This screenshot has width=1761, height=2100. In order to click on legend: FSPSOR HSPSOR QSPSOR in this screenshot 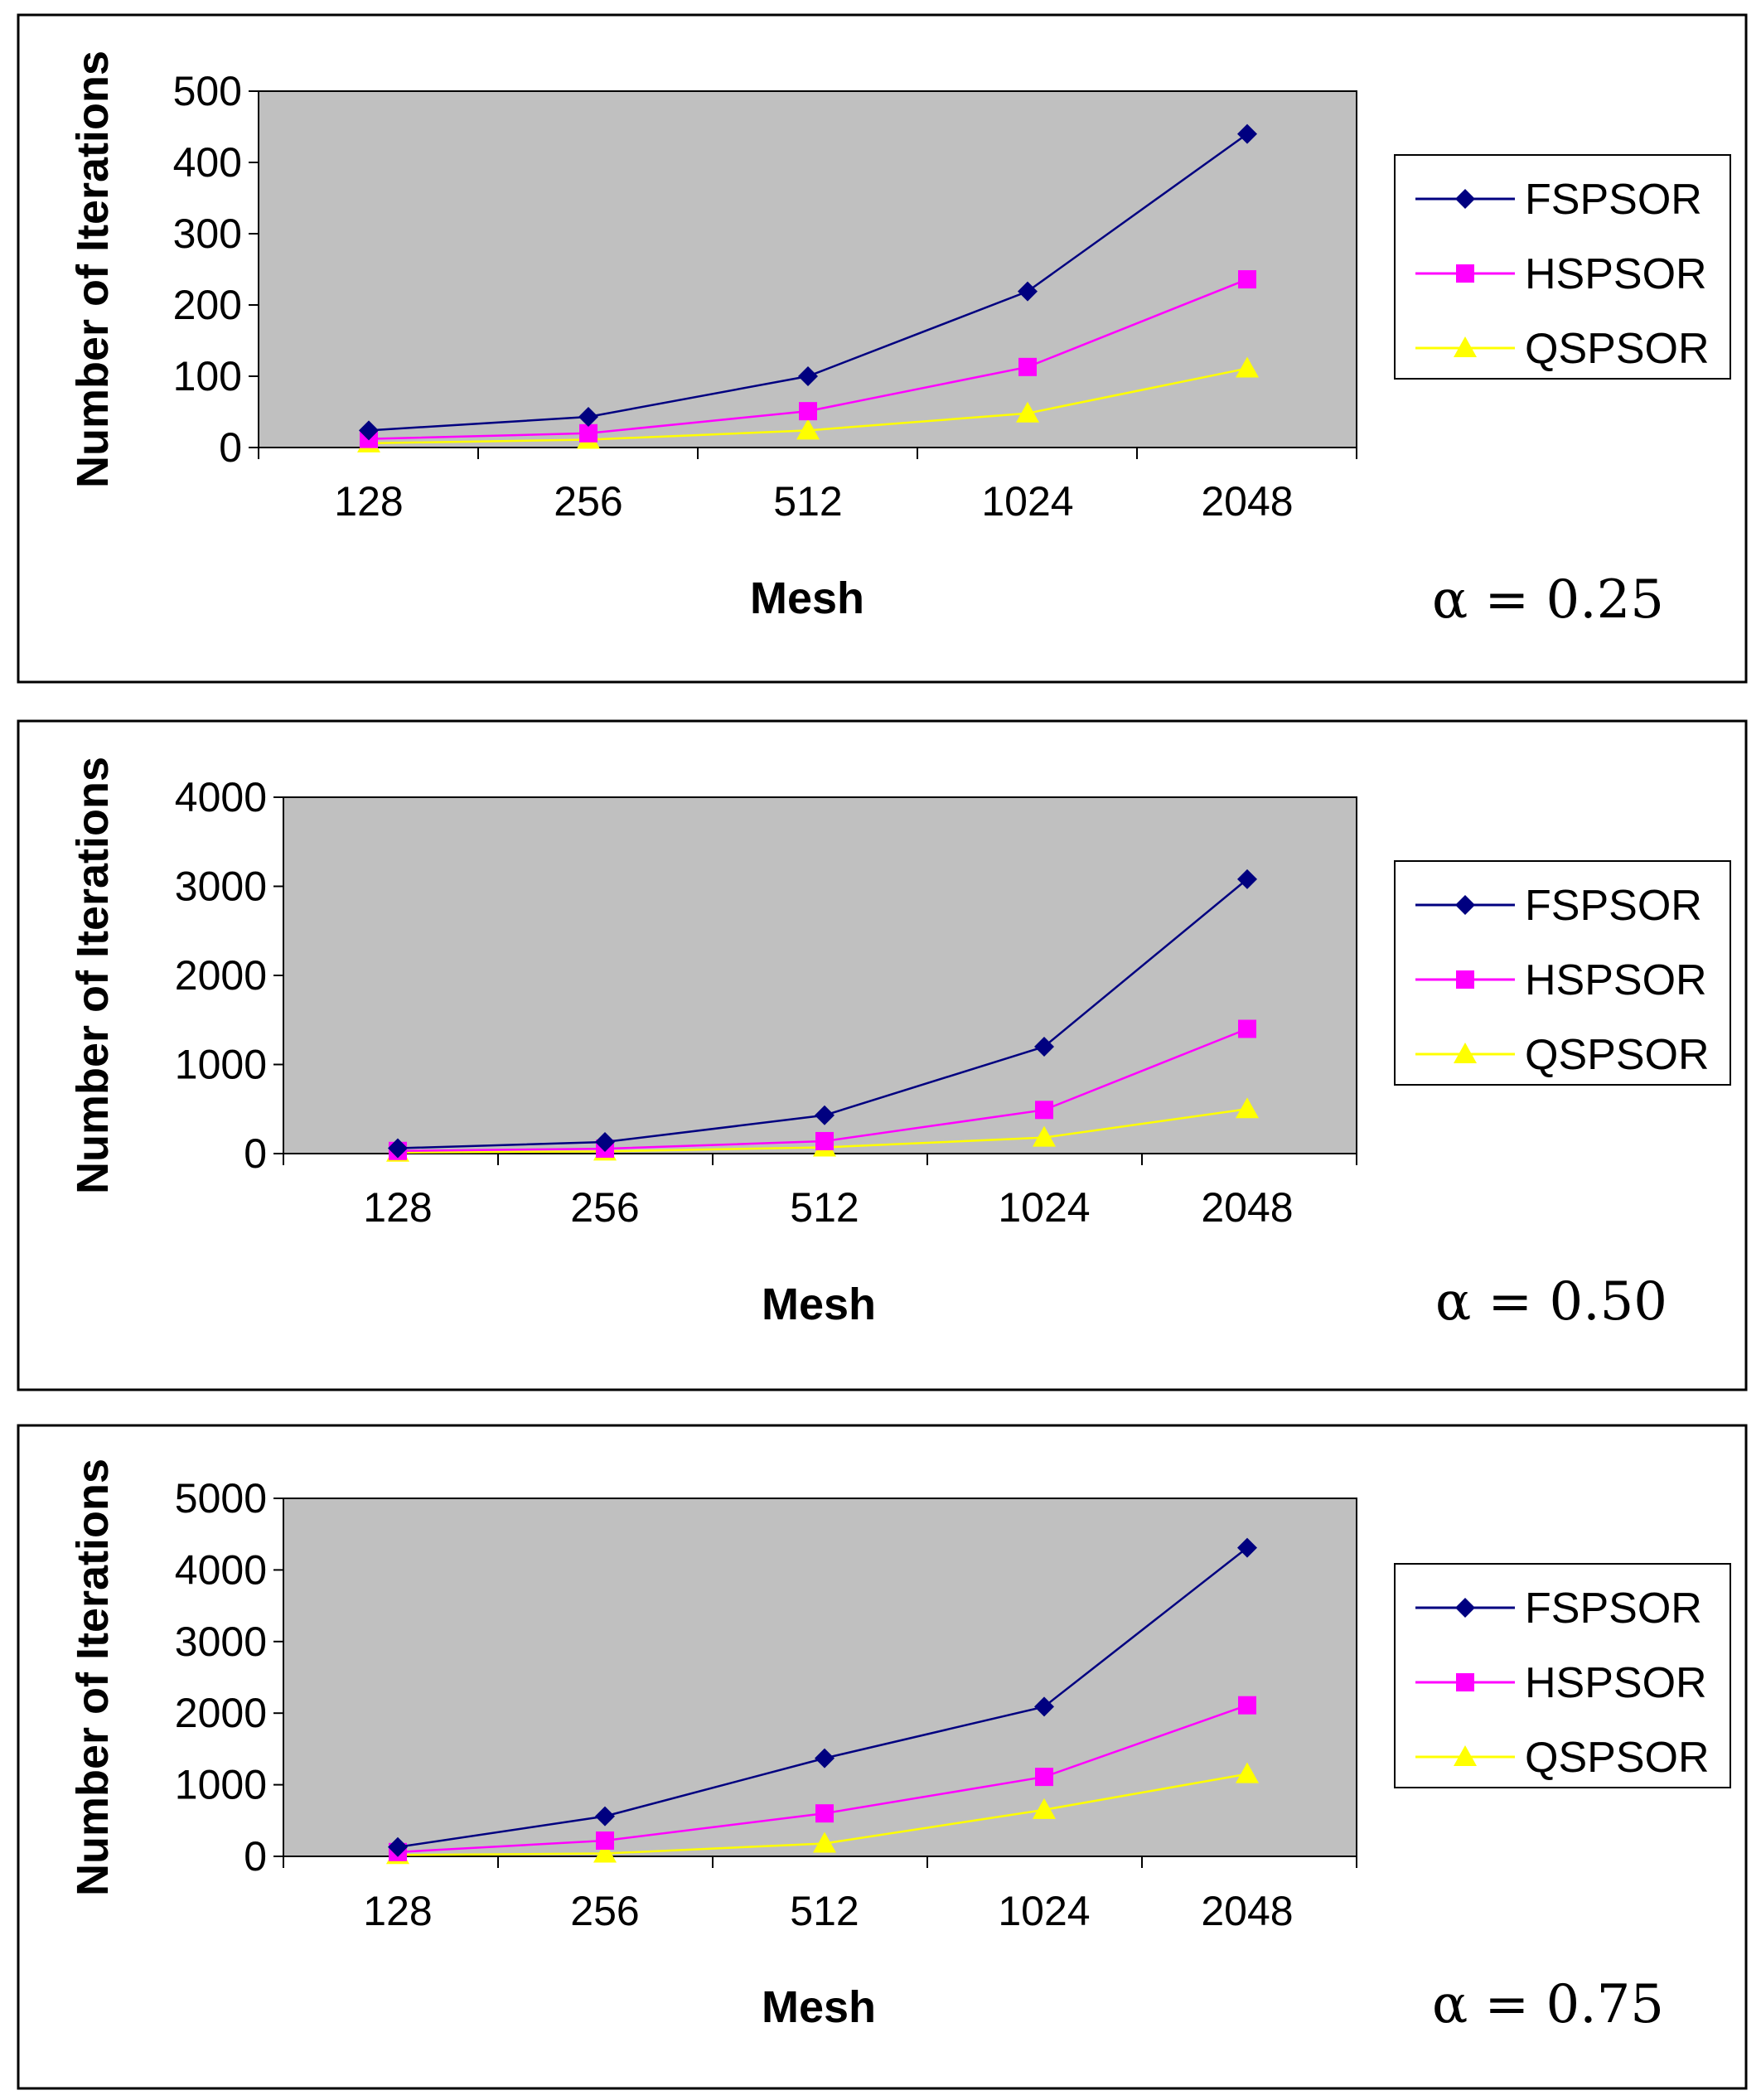, I will do `click(1562, 1676)`.